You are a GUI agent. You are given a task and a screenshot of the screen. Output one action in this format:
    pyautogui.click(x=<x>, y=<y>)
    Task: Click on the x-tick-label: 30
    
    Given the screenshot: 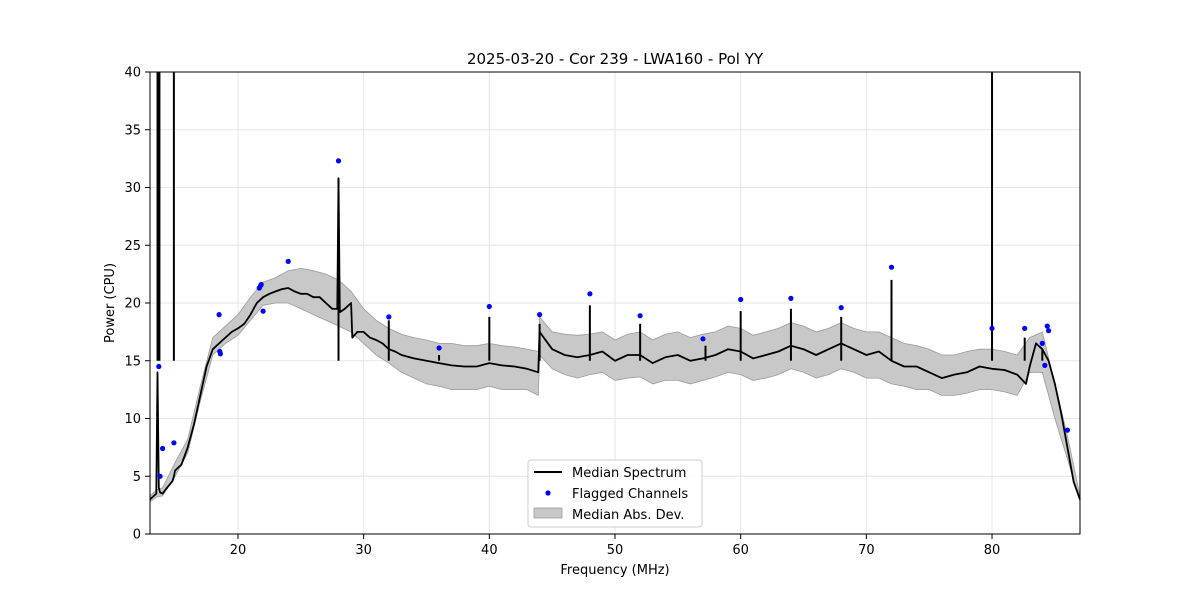 What is the action you would take?
    pyautogui.click(x=363, y=550)
    